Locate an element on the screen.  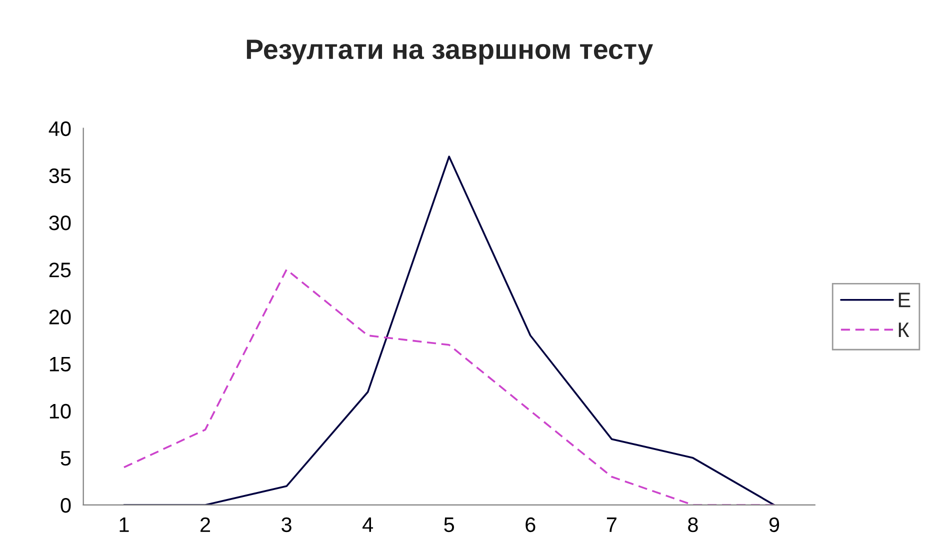
y-tick-label: 25 is located at coordinates (60, 270).